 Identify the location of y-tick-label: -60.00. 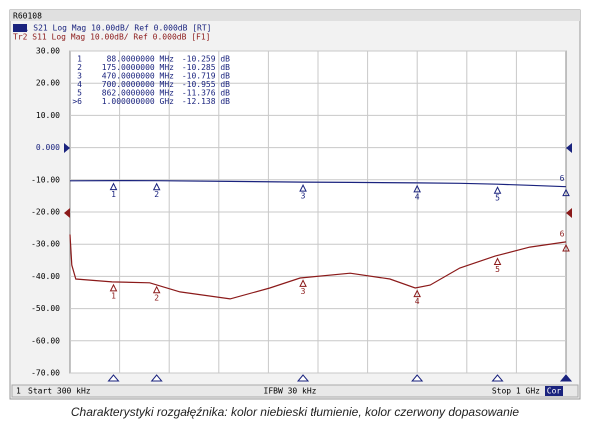
(45, 340).